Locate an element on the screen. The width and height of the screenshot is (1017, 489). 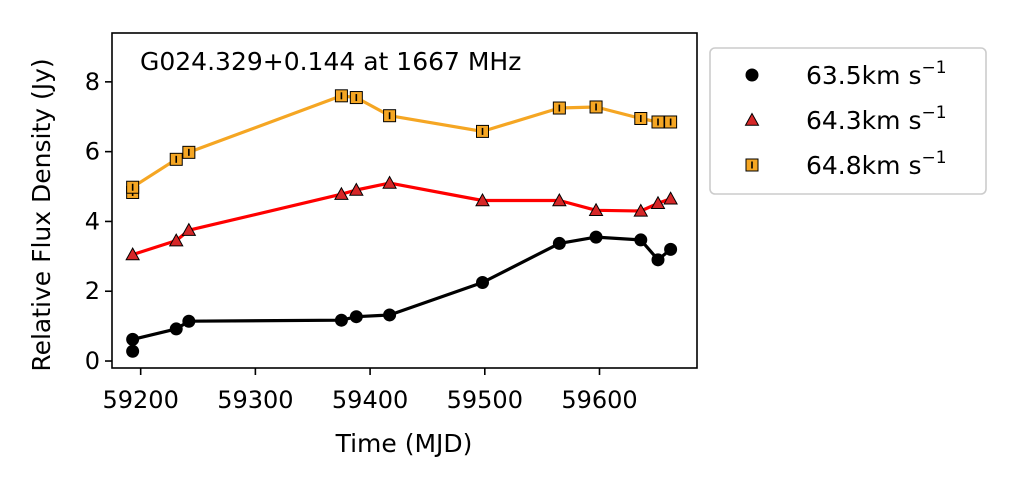
legend-item: 64.8km s−1 is located at coordinates (846, 164).